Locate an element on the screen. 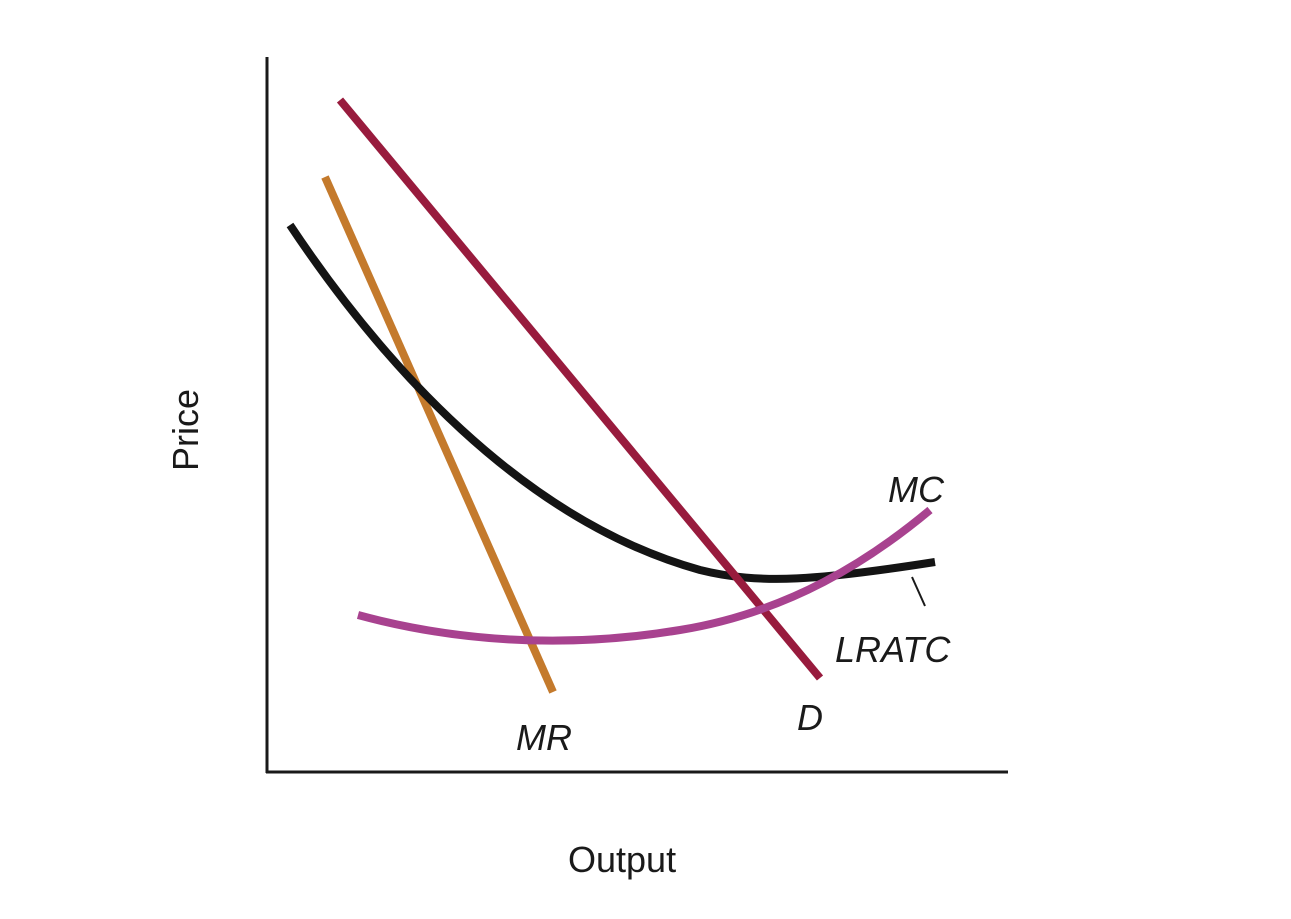  mc-label: MC is located at coordinates (916, 489).